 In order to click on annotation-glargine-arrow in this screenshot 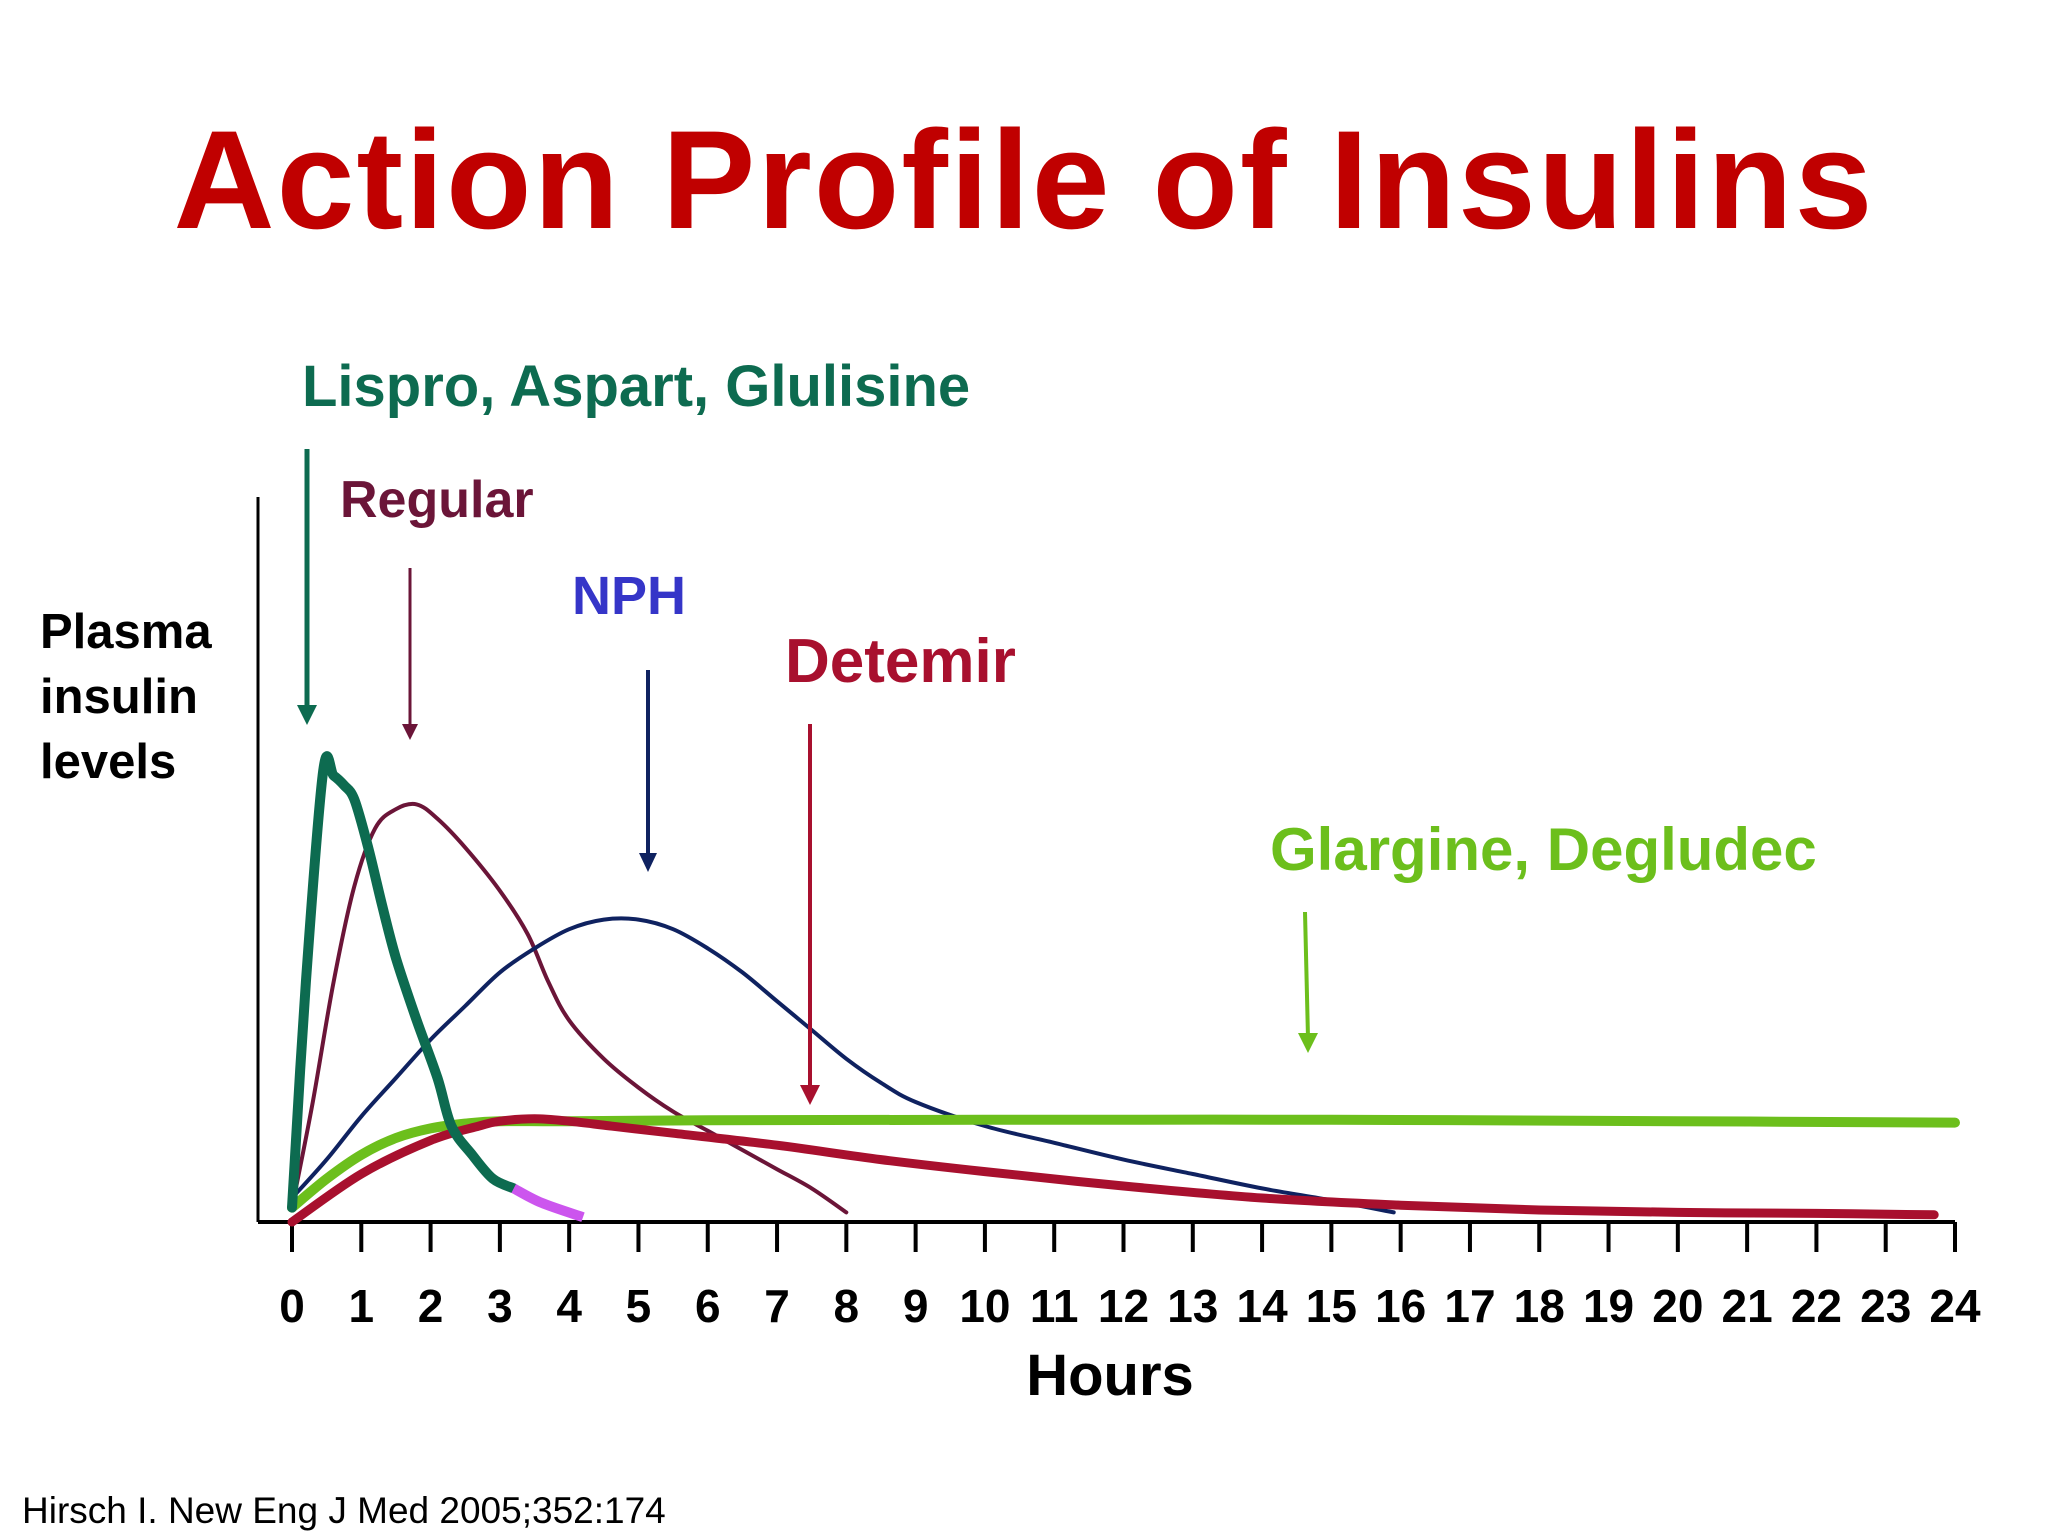, I will do `click(1308, 982)`.